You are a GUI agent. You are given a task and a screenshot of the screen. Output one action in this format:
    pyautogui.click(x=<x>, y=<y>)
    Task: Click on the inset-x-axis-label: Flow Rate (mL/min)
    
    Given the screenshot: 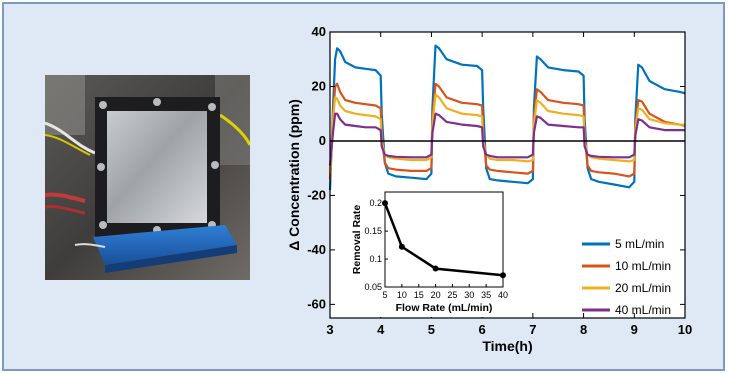 What is the action you would take?
    pyautogui.click(x=444, y=308)
    